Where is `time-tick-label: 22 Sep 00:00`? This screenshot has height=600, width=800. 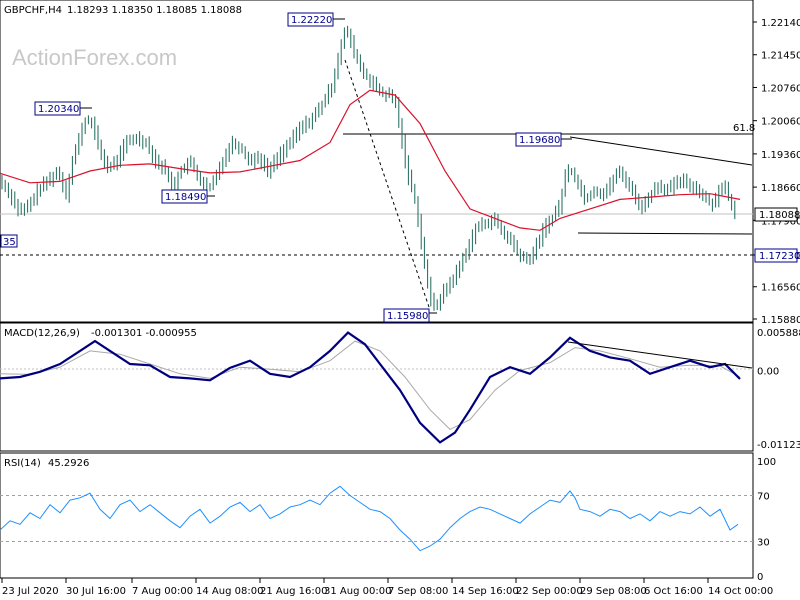 time-tick-label: 22 Sep 00:00 is located at coordinates (549, 591).